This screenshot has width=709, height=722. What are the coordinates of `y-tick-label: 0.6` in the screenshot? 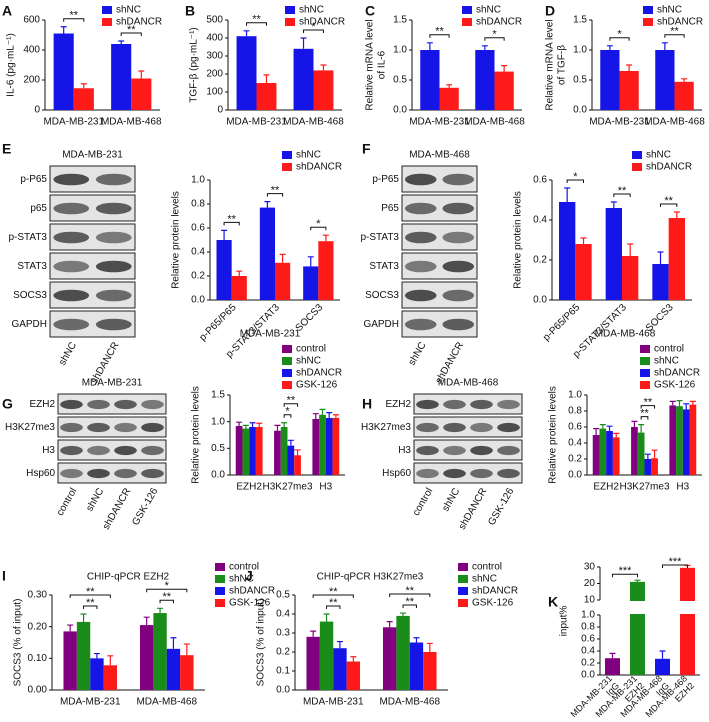 It's located at (540, 180).